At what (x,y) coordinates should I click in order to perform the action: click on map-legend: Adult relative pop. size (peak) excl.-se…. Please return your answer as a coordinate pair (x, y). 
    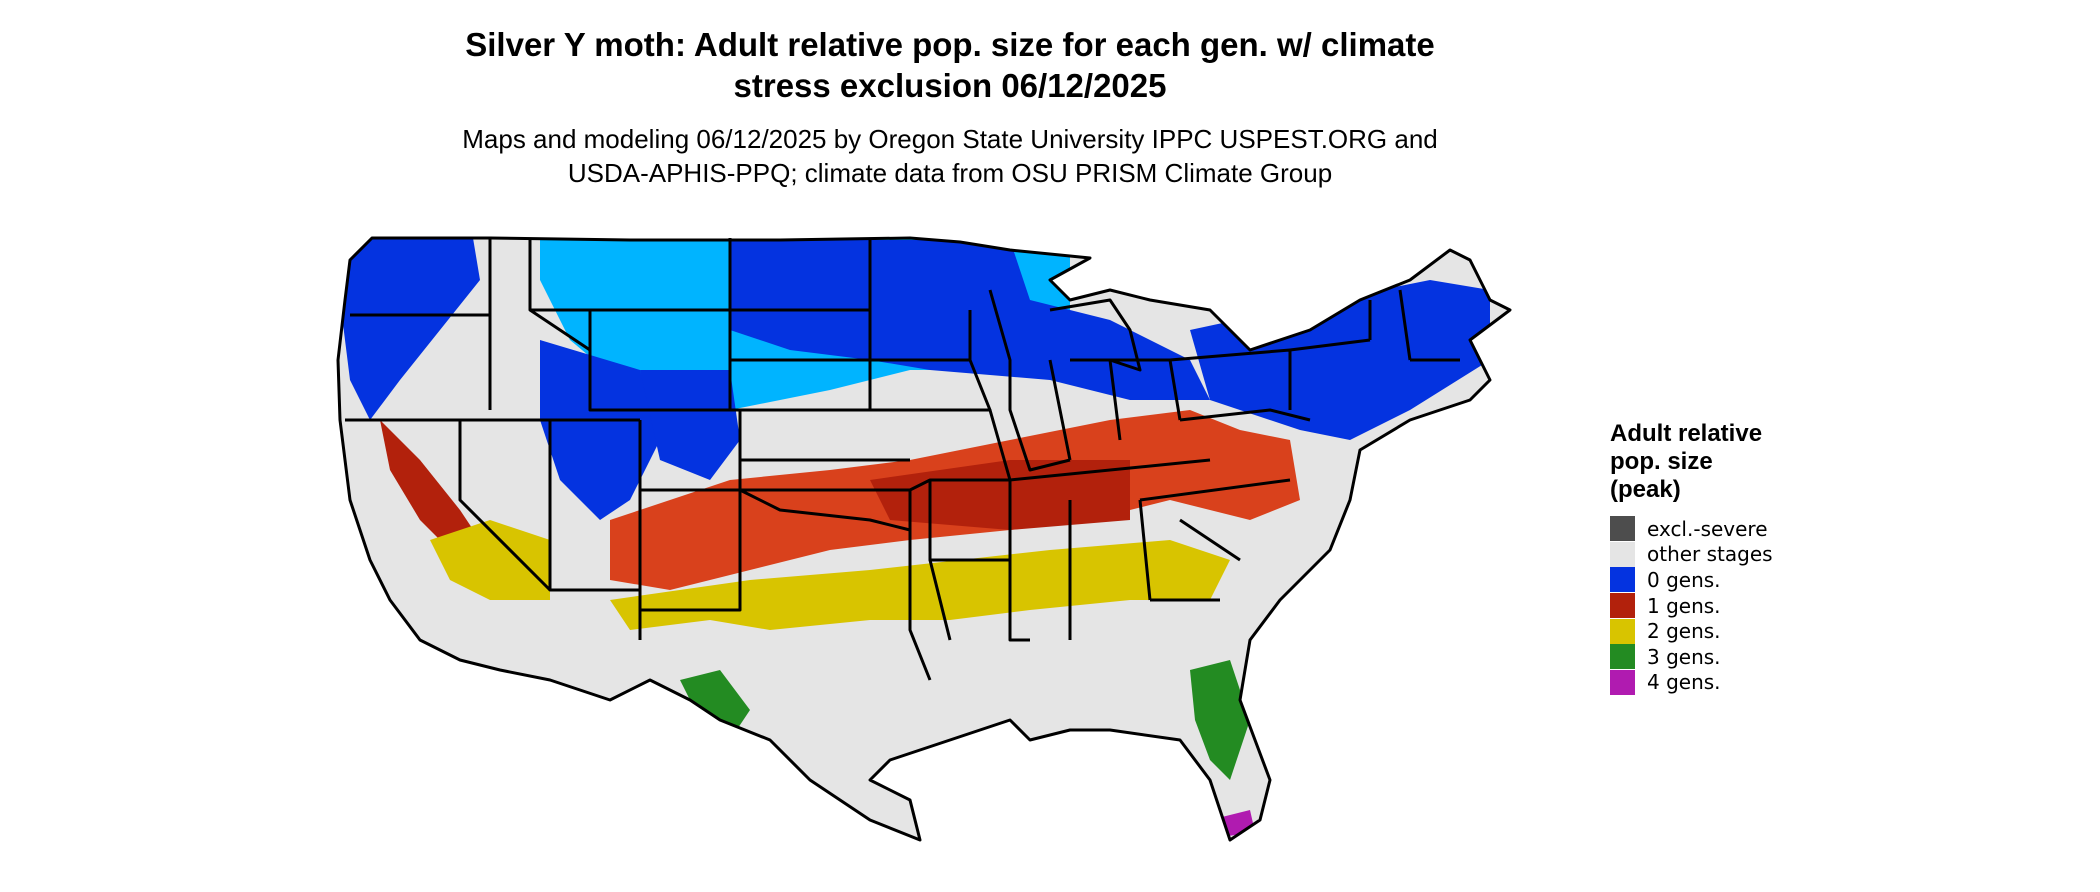
    Looking at the image, I should click on (1691, 557).